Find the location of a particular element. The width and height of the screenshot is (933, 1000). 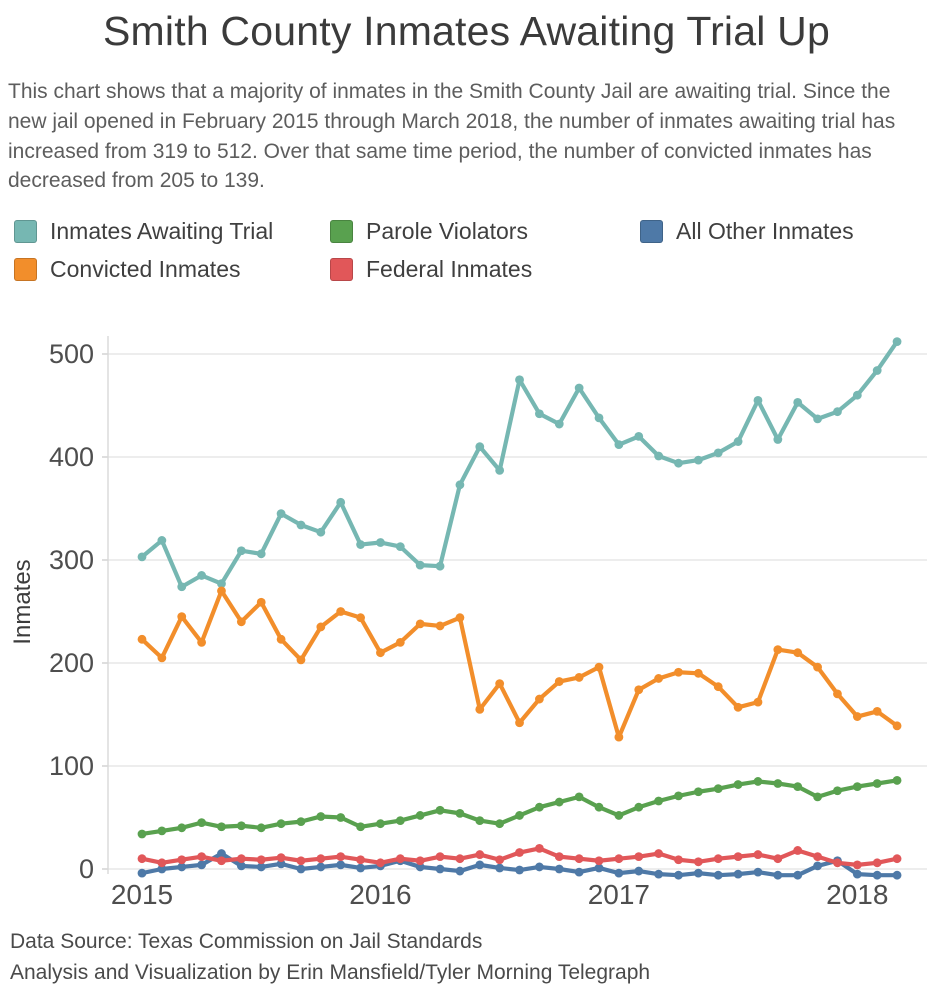

svg-text: 2015 is located at coordinates (142, 894).